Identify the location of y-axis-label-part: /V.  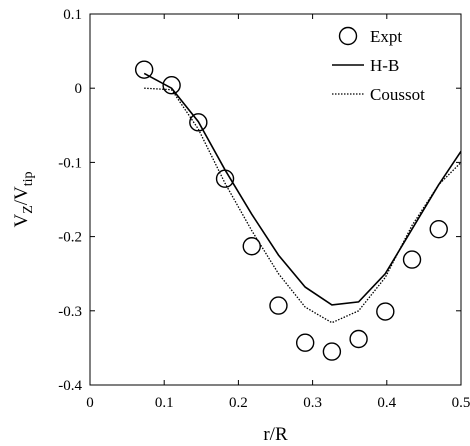
(21, 195).